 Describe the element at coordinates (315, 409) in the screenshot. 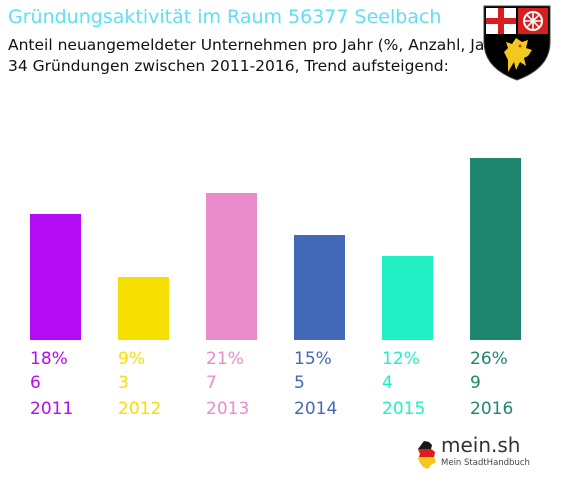

I see `year-label-2014: 2014` at that location.